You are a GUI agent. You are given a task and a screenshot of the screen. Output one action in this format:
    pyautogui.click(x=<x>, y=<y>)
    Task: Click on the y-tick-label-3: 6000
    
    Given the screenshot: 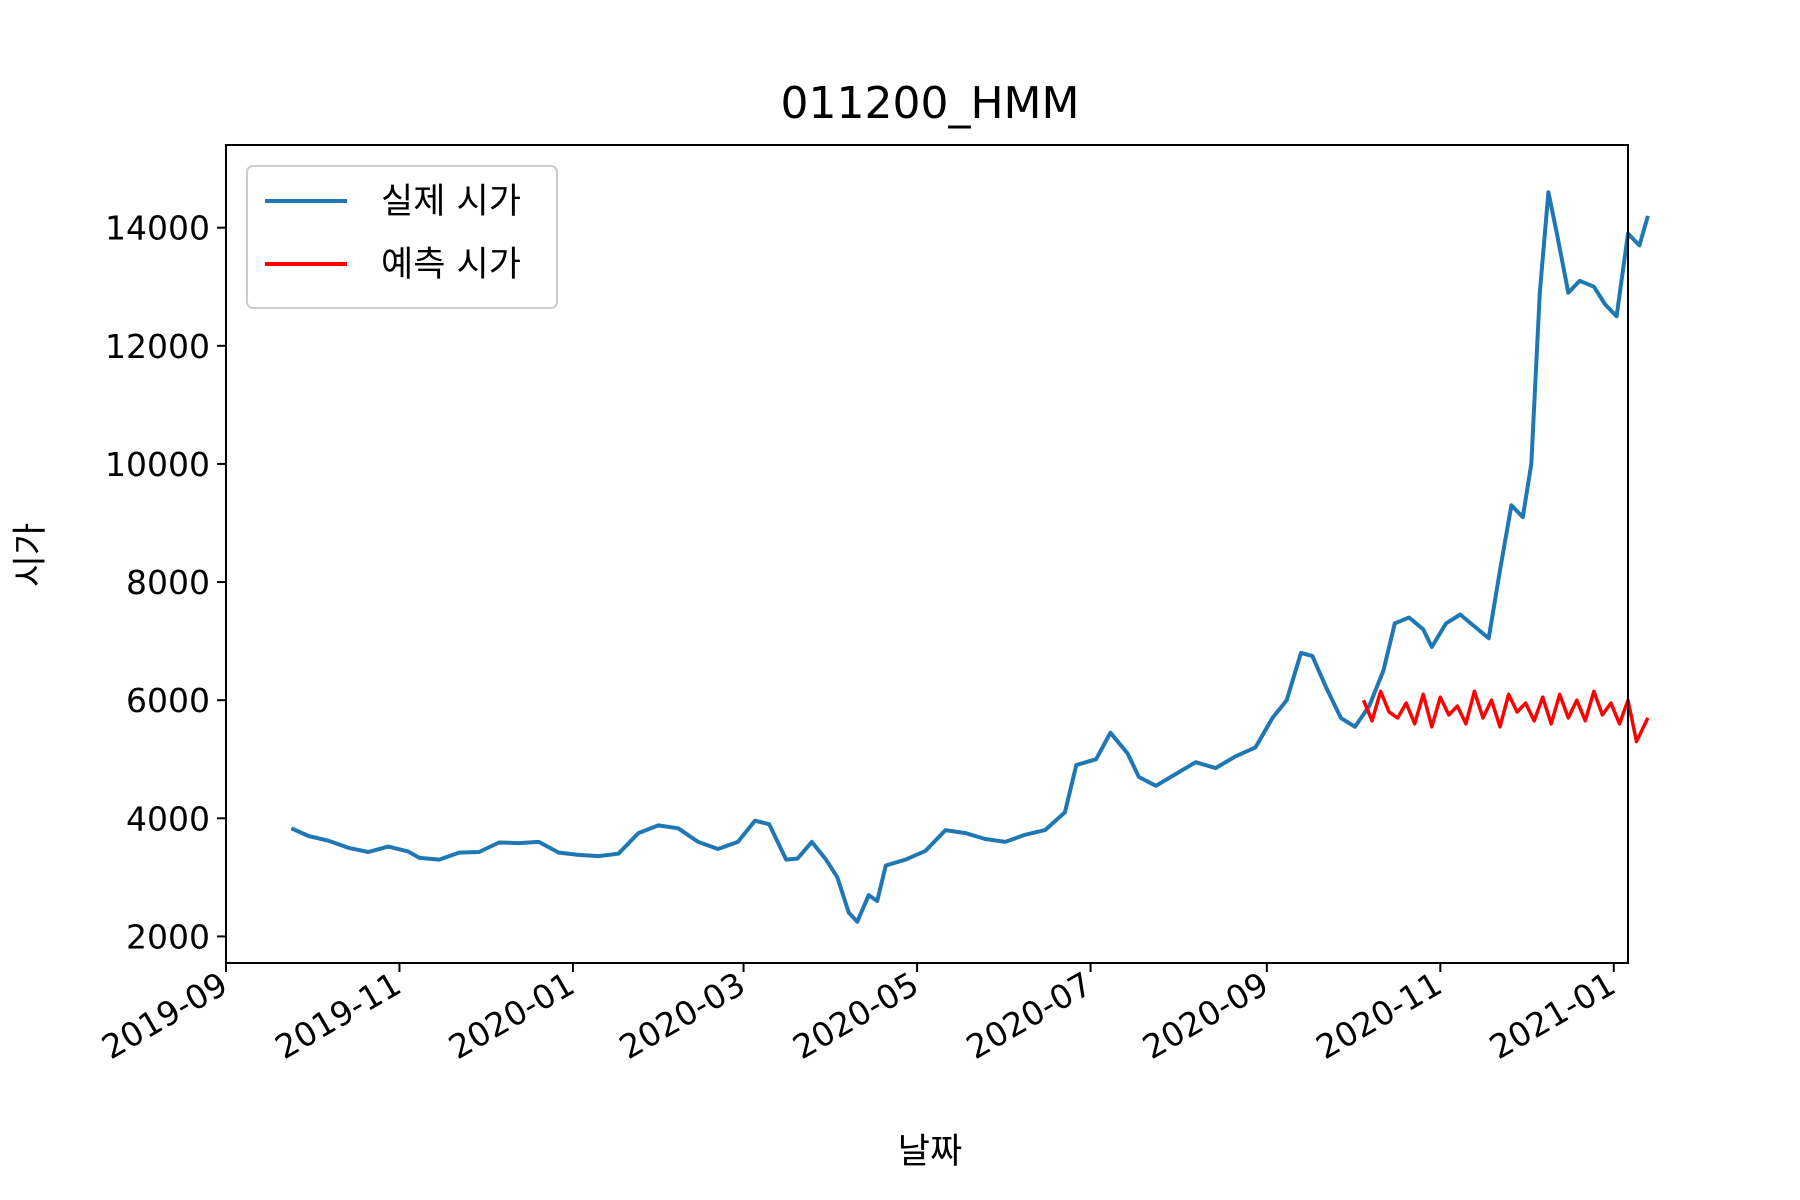 What is the action you would take?
    pyautogui.click(x=168, y=700)
    